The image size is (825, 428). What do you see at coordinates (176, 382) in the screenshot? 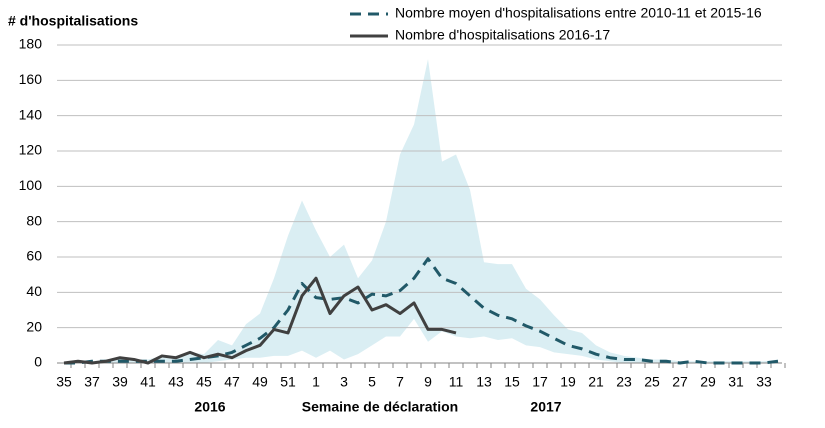
I see `x-tick-label: 43` at bounding box center [176, 382].